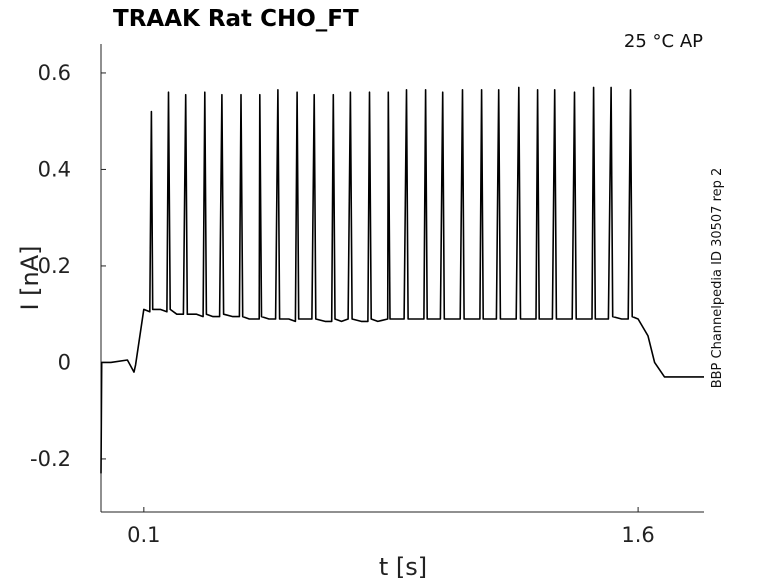 The image size is (778, 583). What do you see at coordinates (143, 535) in the screenshot?
I see `x-tick-label: 0.1` at bounding box center [143, 535].